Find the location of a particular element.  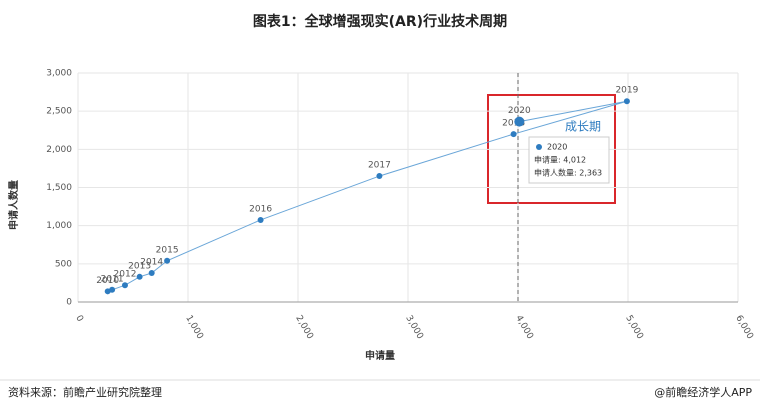

brand: @前瞻经济学人APP is located at coordinates (703, 392).